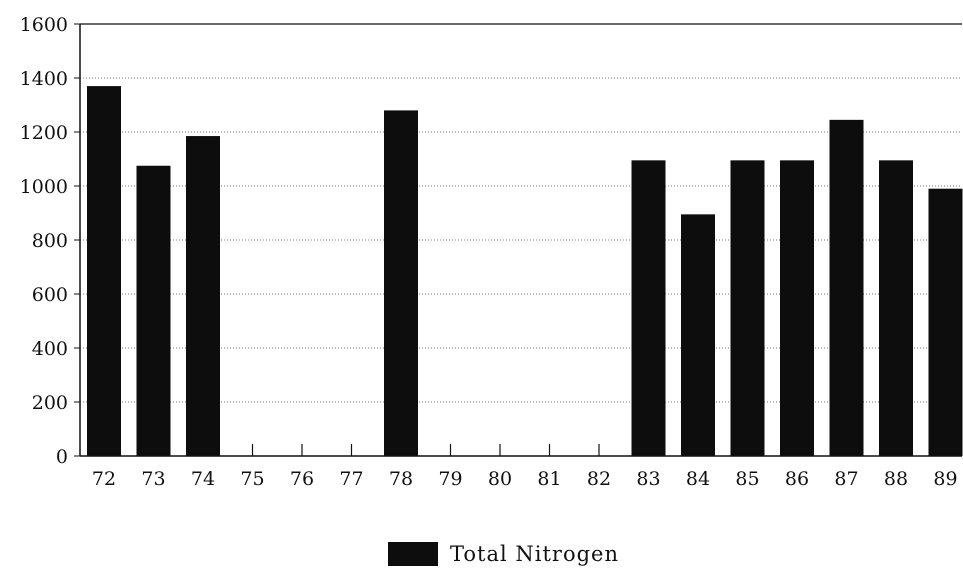 The image size is (963, 572). Describe the element at coordinates (50, 295) in the screenshot. I see `y-tick-label: 600` at that location.